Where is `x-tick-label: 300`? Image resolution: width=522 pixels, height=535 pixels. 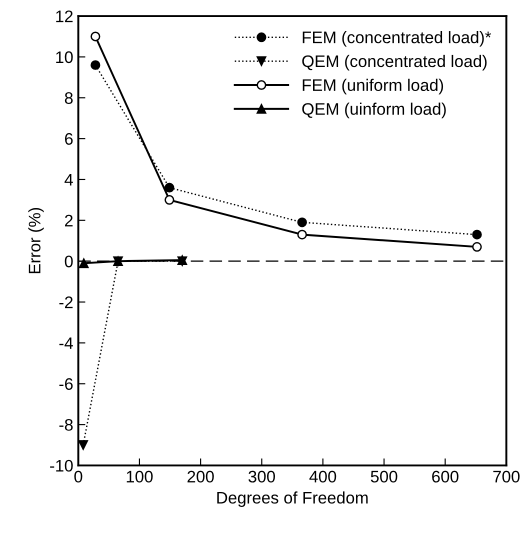 x-tick-label: 300 is located at coordinates (261, 476).